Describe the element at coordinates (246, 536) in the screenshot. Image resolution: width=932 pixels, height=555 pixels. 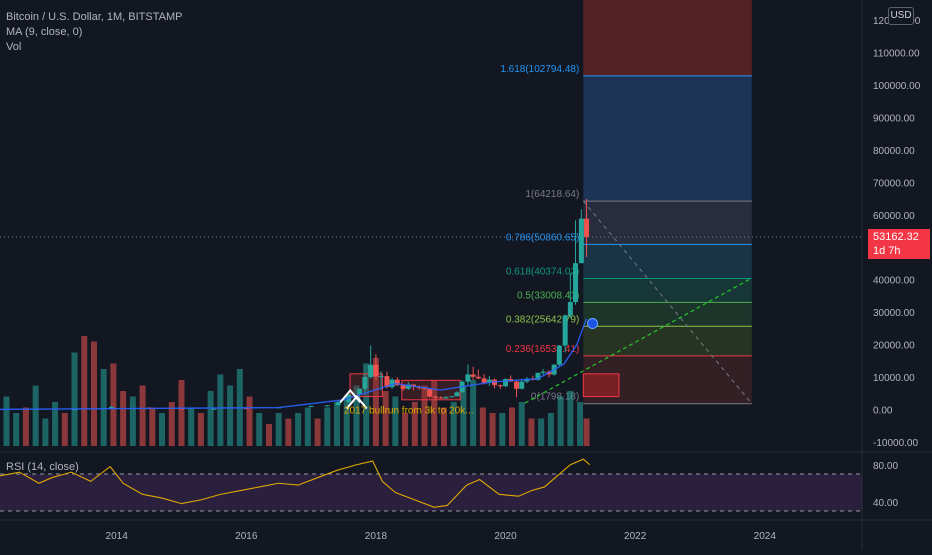
I see `x-tick-label: 2016` at that location.